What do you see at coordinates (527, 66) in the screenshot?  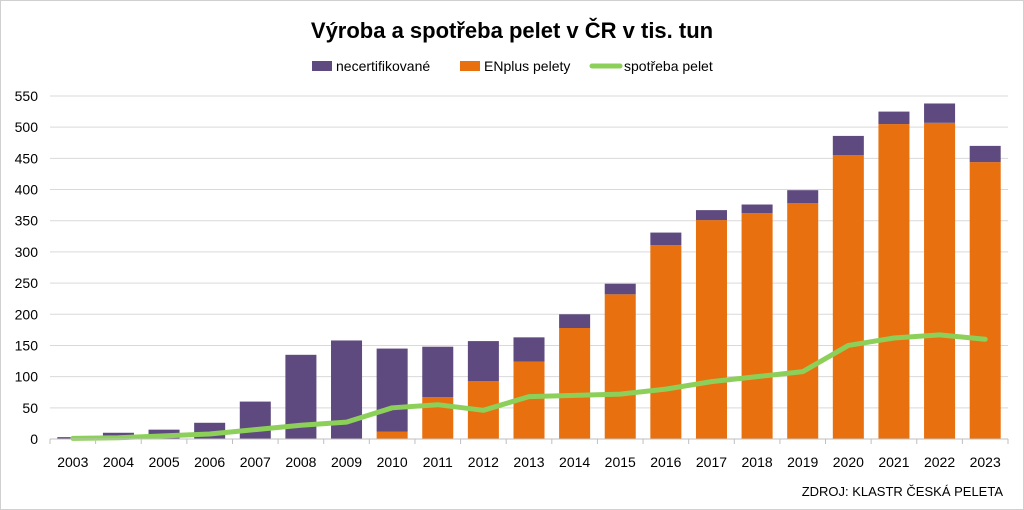 I see `legend-label: ENplus pelety` at bounding box center [527, 66].